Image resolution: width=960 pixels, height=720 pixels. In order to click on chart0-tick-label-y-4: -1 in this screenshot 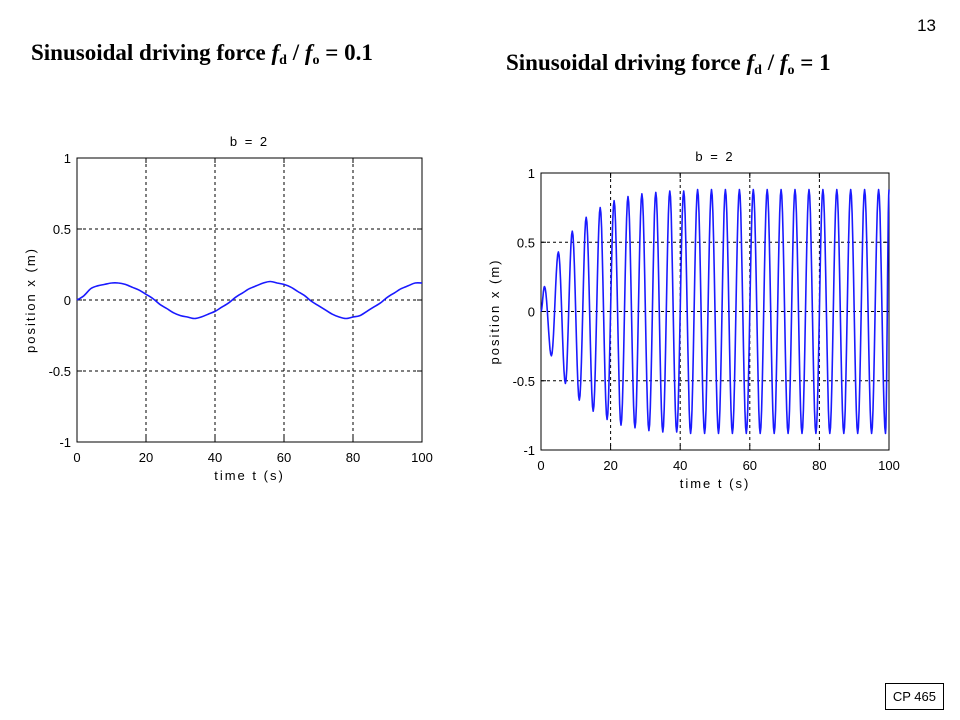, I will do `click(65, 442)`.